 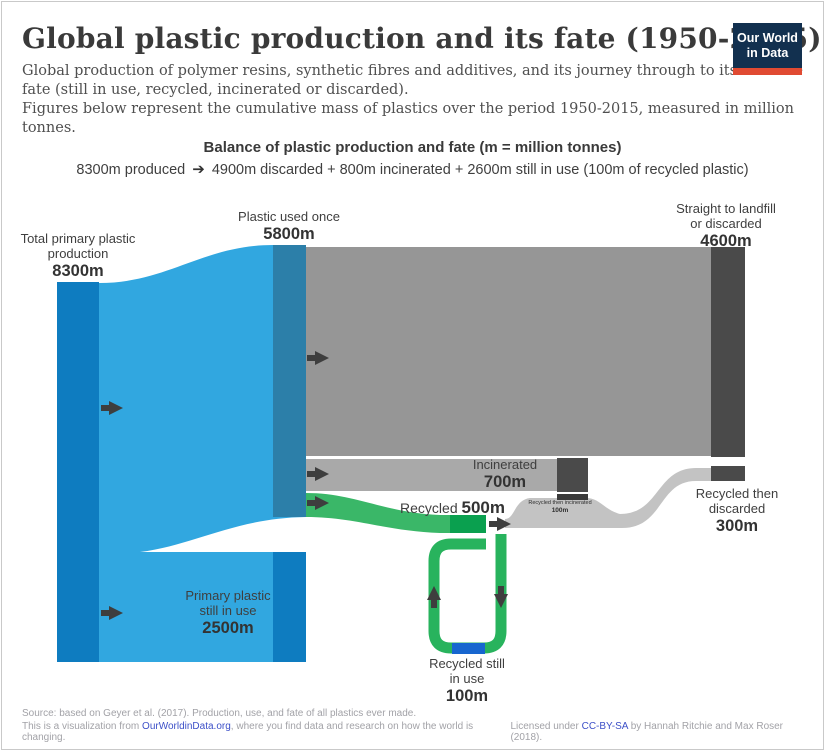 What do you see at coordinates (726, 208) in the screenshot?
I see `label-line: Straight to landfill` at bounding box center [726, 208].